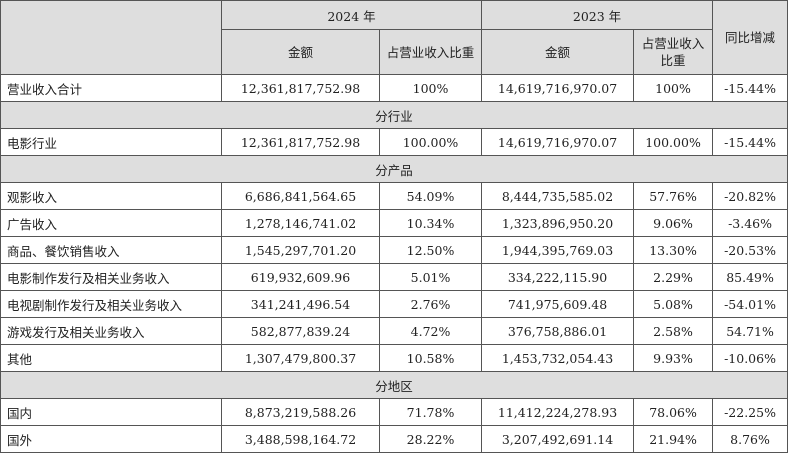  I want to click on section-header-region: 分地区, so click(394, 385).